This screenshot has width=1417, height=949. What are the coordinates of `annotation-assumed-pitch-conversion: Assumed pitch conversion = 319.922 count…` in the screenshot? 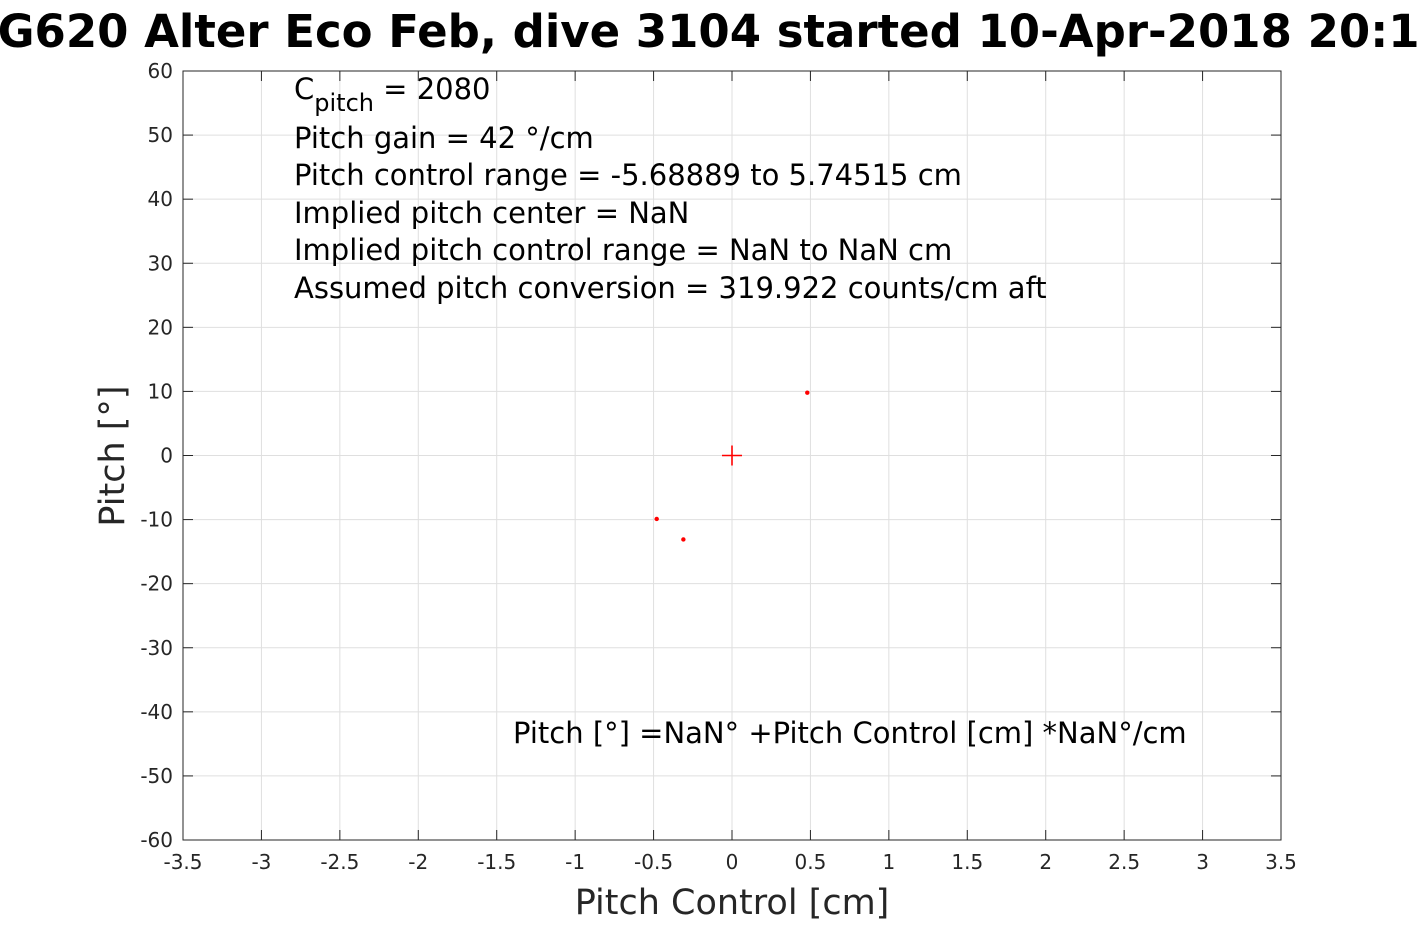 It's located at (670, 288).